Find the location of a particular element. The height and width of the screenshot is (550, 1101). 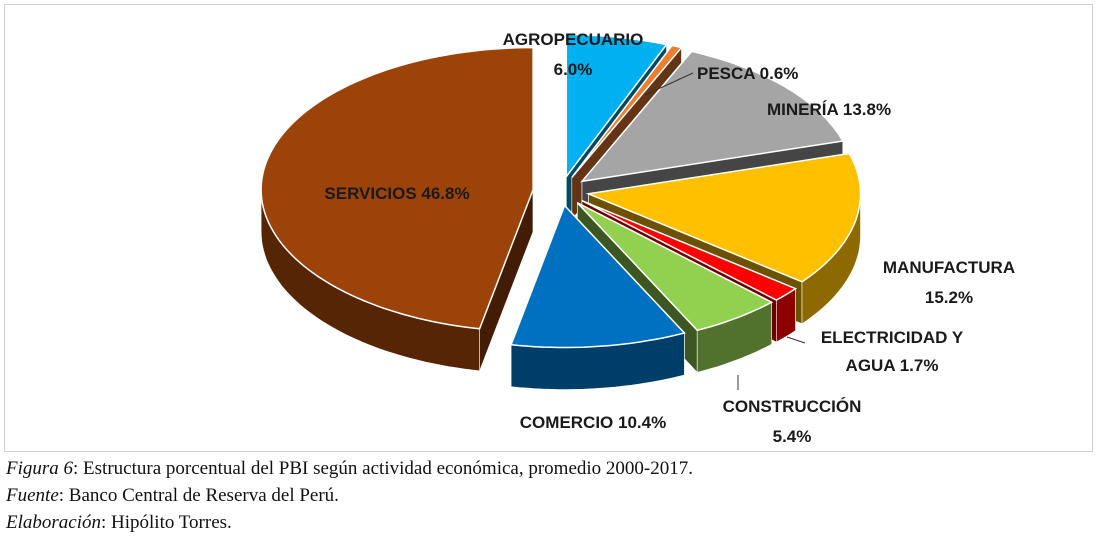

pie-slice-servicios is located at coordinates (397, 188).